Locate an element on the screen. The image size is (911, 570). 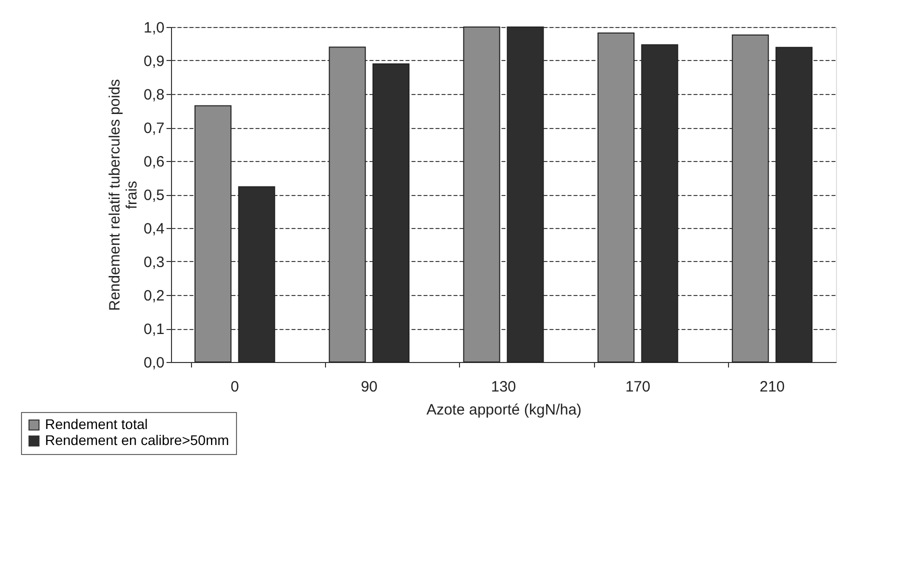
x-axis-title: Azote apporté (kgN/ha) is located at coordinates (504, 410).